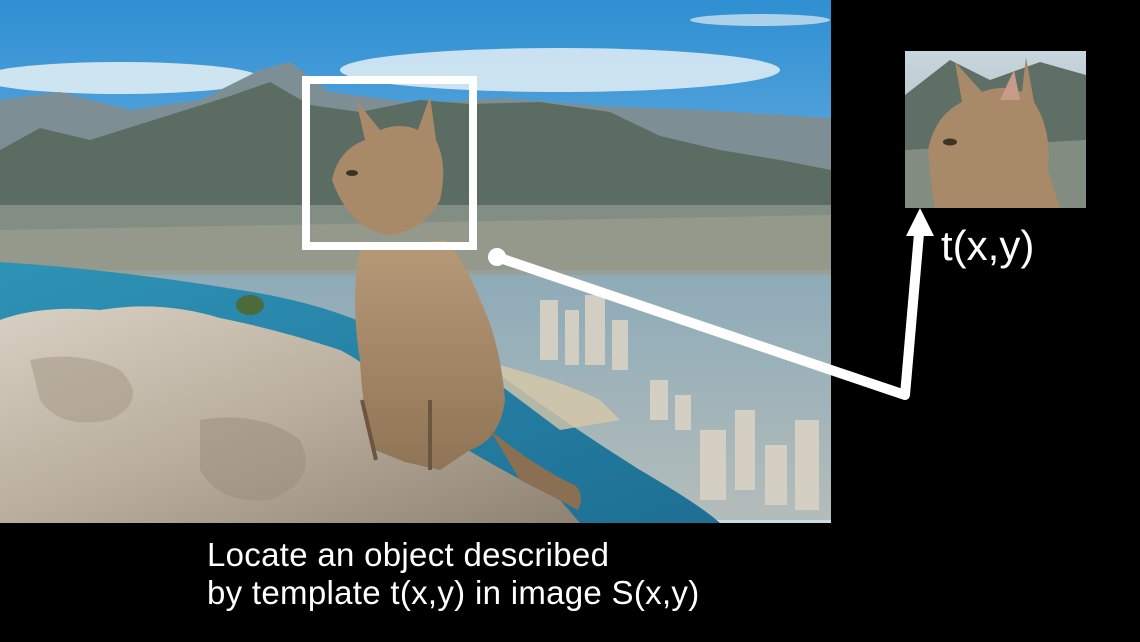 This screenshot has width=1140, height=642. I want to click on mapping-arrow, so click(711, 304).